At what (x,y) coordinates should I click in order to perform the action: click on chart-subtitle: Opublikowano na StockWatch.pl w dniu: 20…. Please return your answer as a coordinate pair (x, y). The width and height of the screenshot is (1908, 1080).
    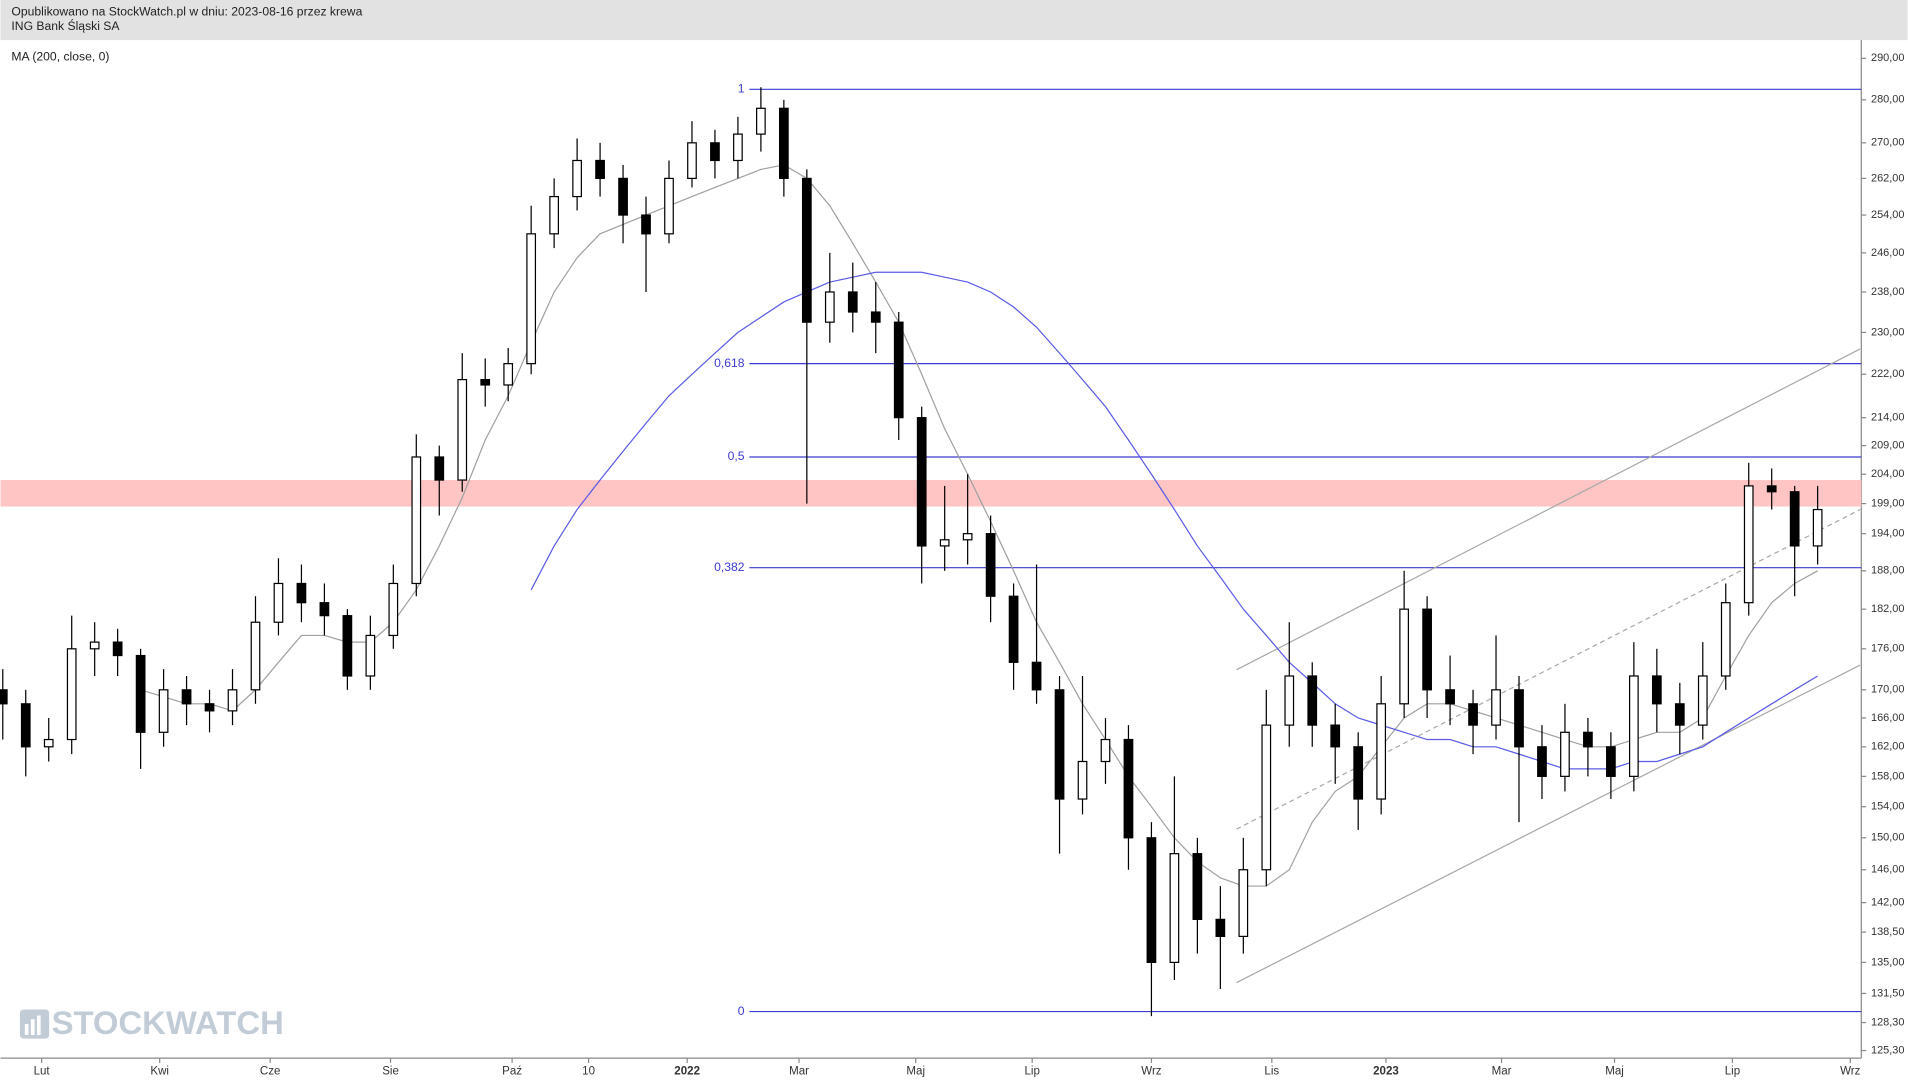
    Looking at the image, I should click on (186, 11).